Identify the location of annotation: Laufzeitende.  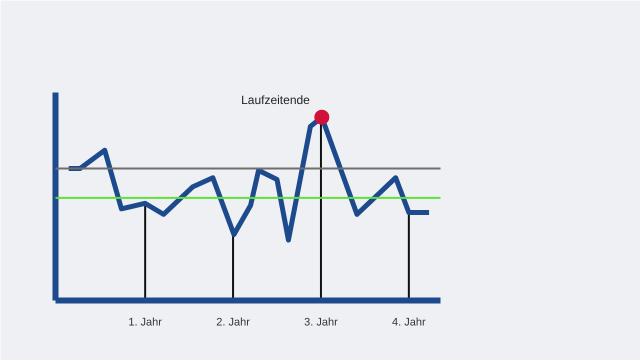
(275, 100).